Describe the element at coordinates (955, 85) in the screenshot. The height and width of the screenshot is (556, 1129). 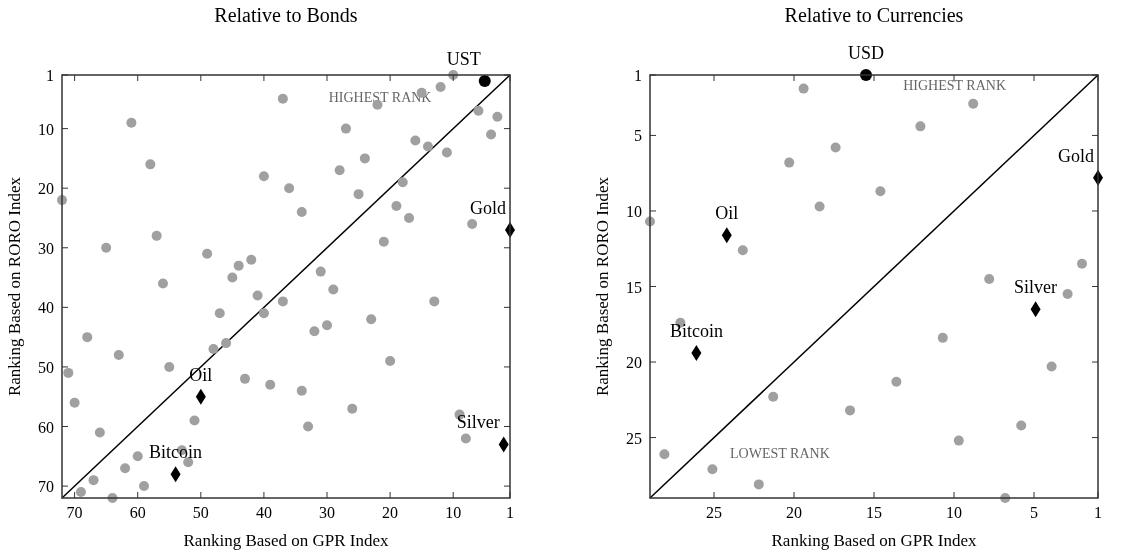
I see `annotation: HIGHEST RANK` at that location.